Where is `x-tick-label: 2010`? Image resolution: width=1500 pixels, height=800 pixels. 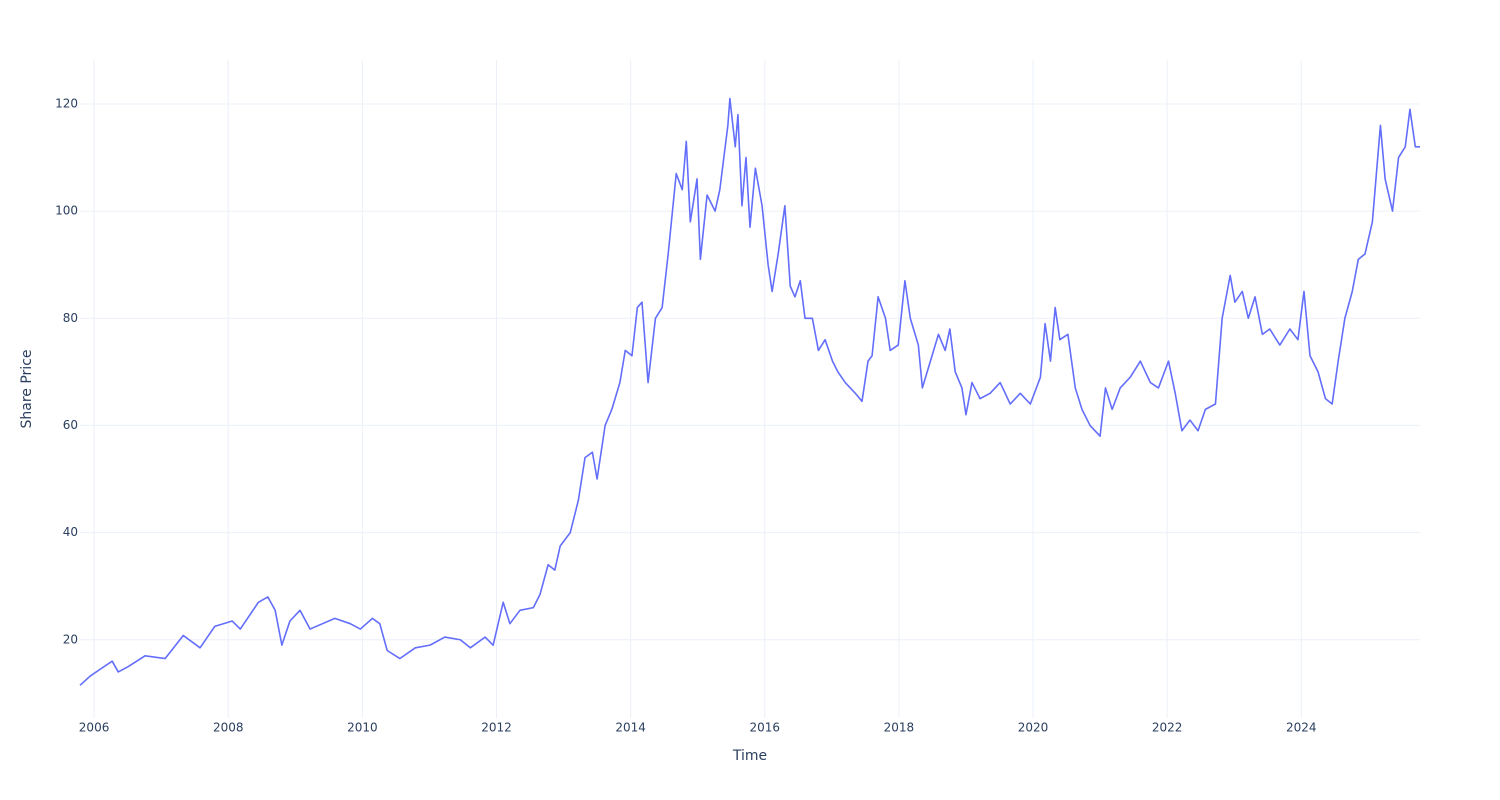 x-tick-label: 2010 is located at coordinates (362, 728).